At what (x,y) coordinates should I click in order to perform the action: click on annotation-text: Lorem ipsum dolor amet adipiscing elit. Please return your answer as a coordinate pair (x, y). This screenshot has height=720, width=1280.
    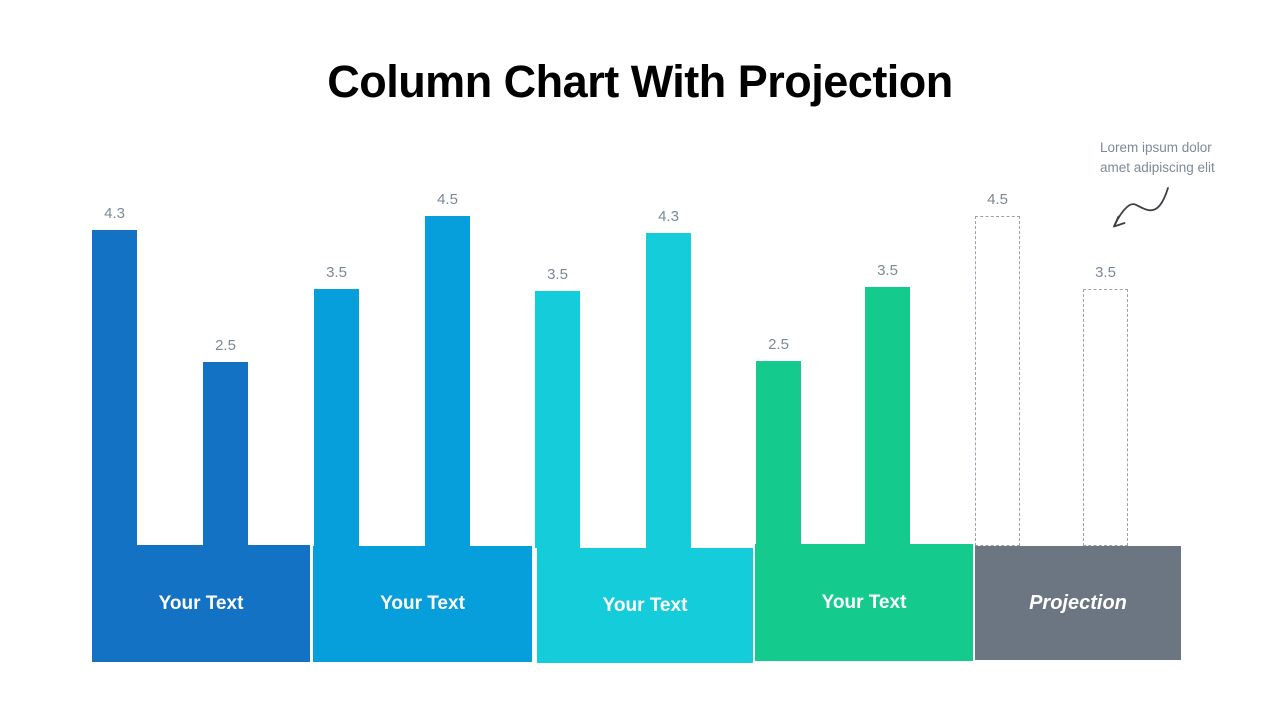
    Looking at the image, I should click on (1185, 157).